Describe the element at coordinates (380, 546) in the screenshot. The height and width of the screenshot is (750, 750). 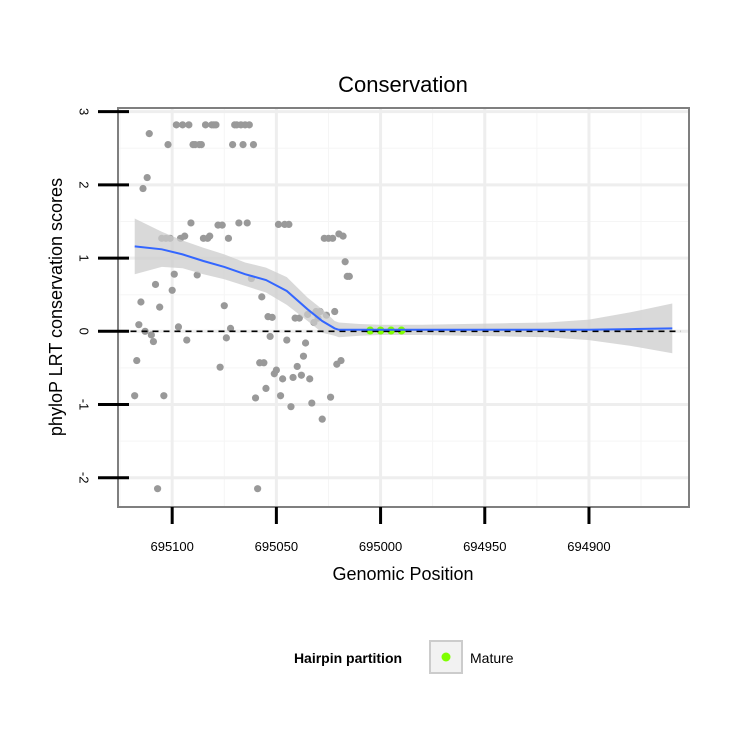
I see `x-tick-label: 695000` at that location.